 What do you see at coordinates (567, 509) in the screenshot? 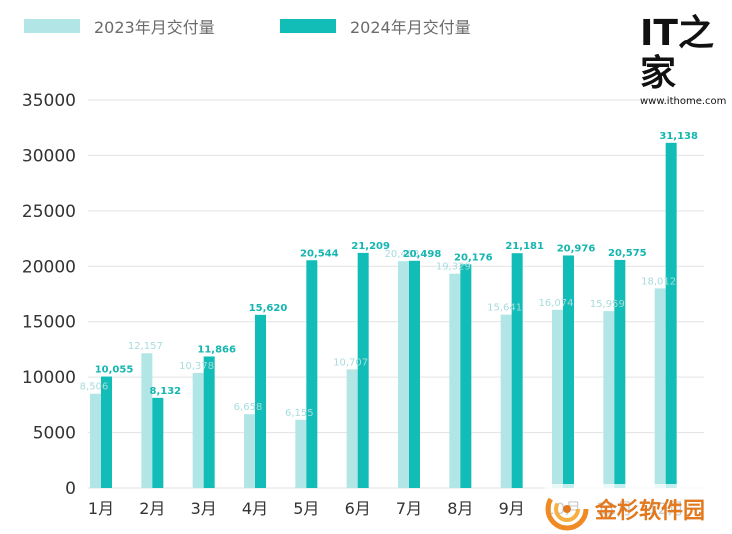
I see `swirl-logo-icon` at bounding box center [567, 509].